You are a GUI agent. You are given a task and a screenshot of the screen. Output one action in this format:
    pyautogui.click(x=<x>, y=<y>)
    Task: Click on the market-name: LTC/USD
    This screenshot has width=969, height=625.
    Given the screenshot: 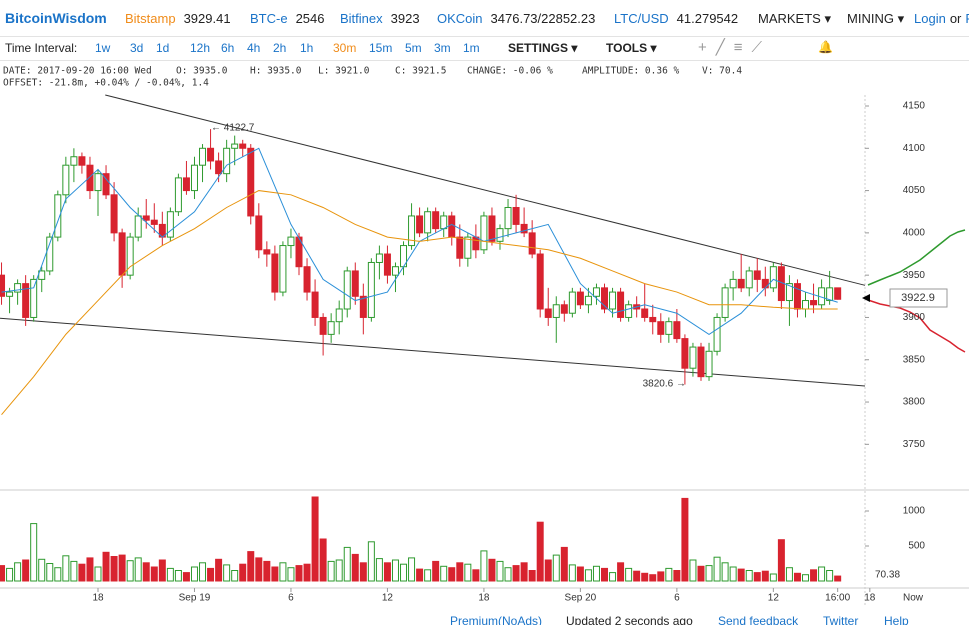 What is the action you would take?
    pyautogui.click(x=641, y=18)
    